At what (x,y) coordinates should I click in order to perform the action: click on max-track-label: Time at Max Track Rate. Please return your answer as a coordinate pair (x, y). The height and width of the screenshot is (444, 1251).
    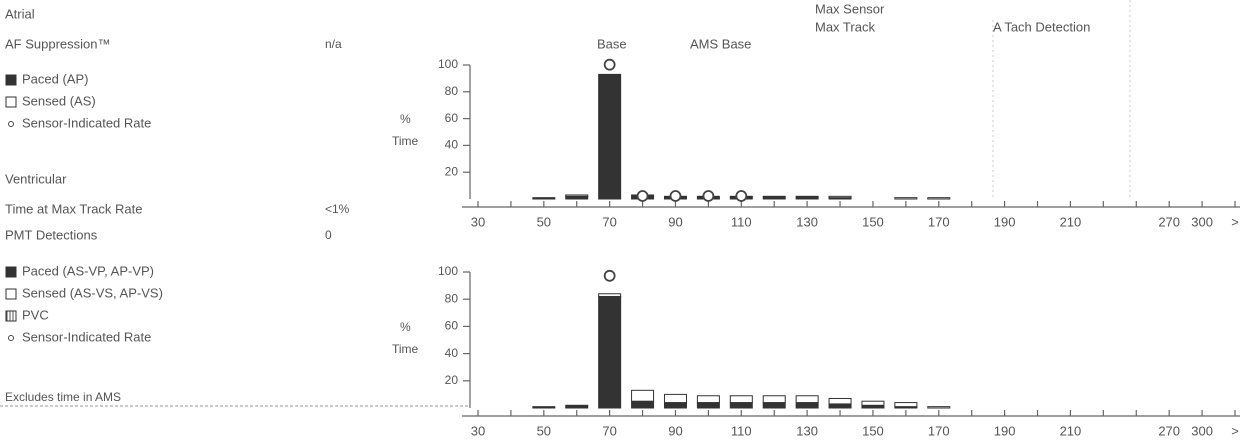
    Looking at the image, I should click on (74, 208).